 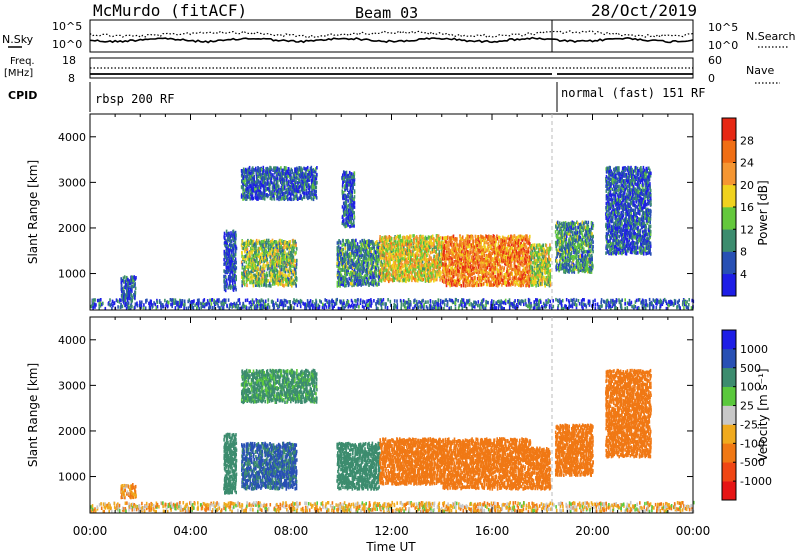 I want to click on n-search-label: N.Search, so click(x=771, y=36).